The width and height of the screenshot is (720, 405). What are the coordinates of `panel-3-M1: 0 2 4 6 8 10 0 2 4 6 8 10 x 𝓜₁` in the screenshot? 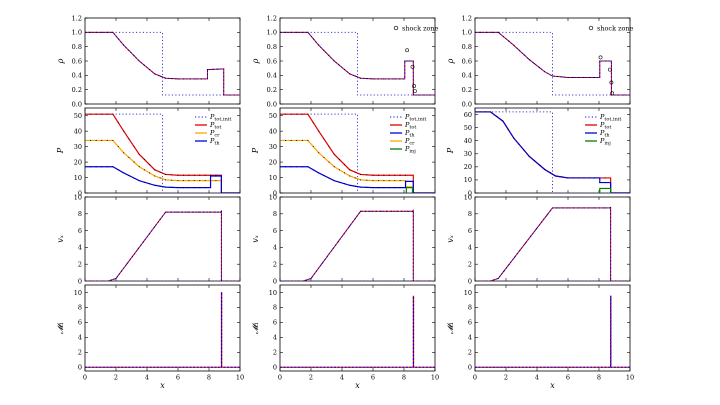 It's located at (540, 337).